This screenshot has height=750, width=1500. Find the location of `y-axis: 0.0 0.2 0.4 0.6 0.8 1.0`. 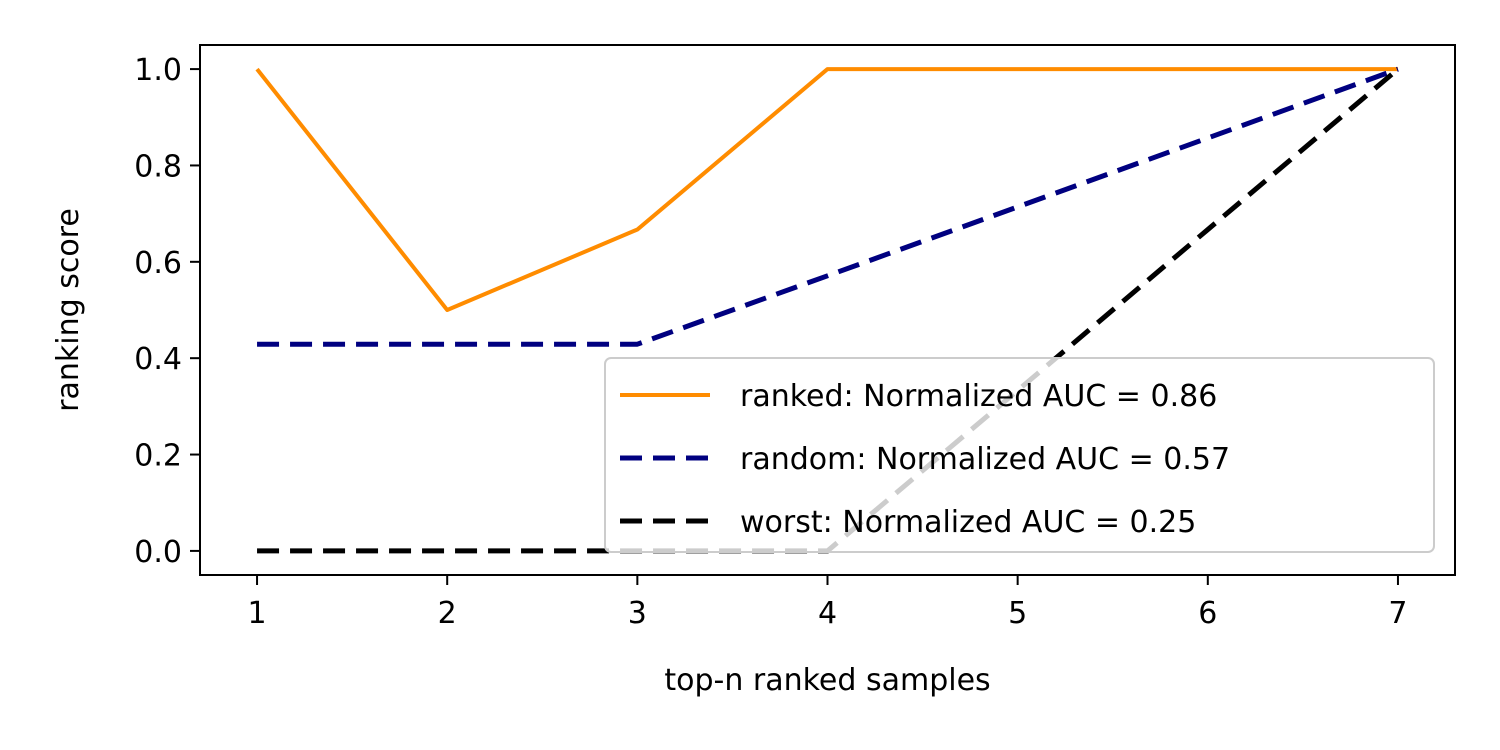

y-axis: 0.0 0.2 0.4 0.6 0.8 1.0 is located at coordinates (167, 311).